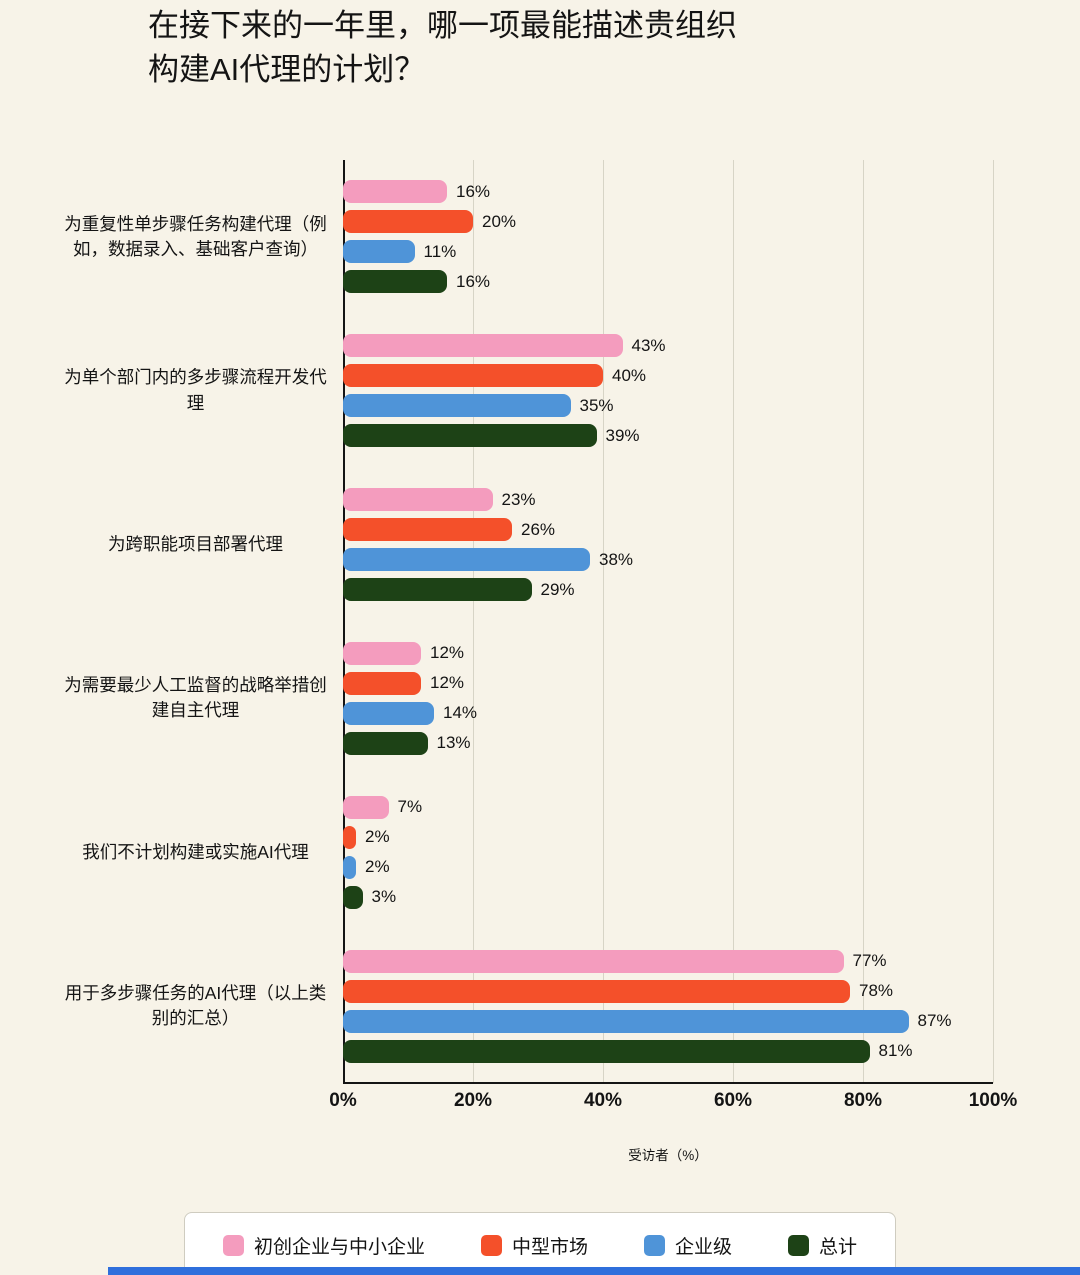  I want to click on bar-row: 11%, so click(668, 252).